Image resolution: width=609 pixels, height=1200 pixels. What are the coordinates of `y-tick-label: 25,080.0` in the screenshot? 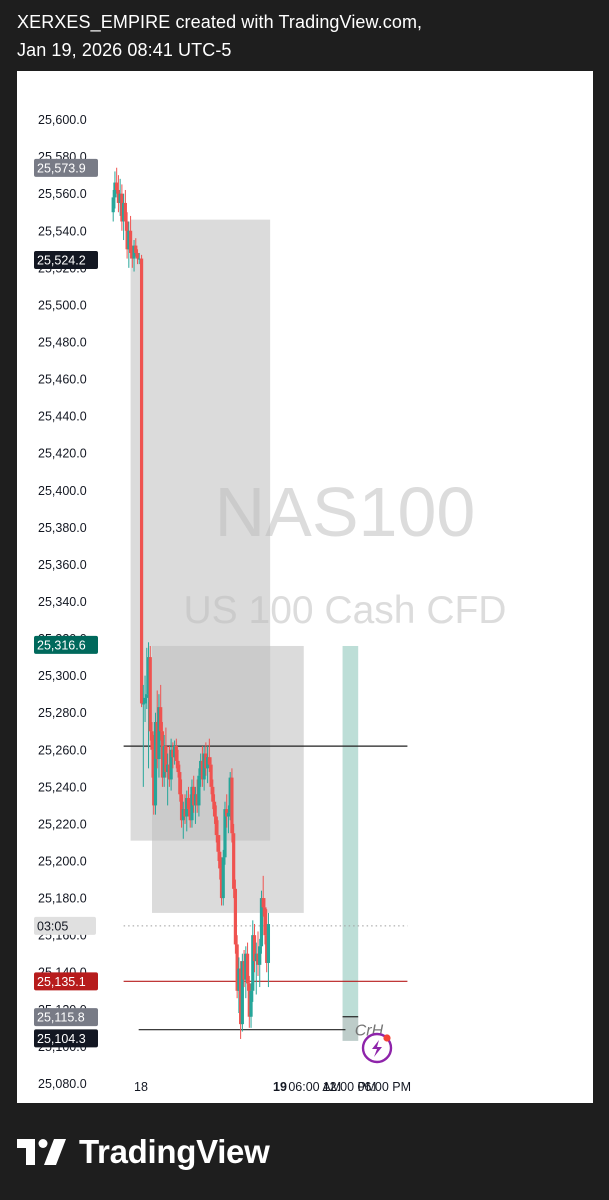 It's located at (62, 1084).